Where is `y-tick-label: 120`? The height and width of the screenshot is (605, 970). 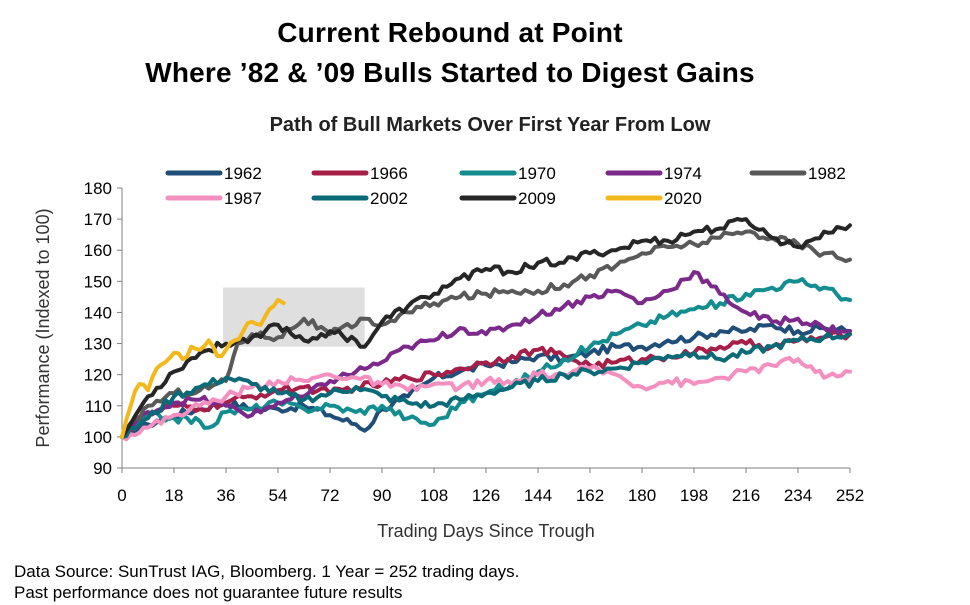 y-tick-label: 120 is located at coordinates (98, 375).